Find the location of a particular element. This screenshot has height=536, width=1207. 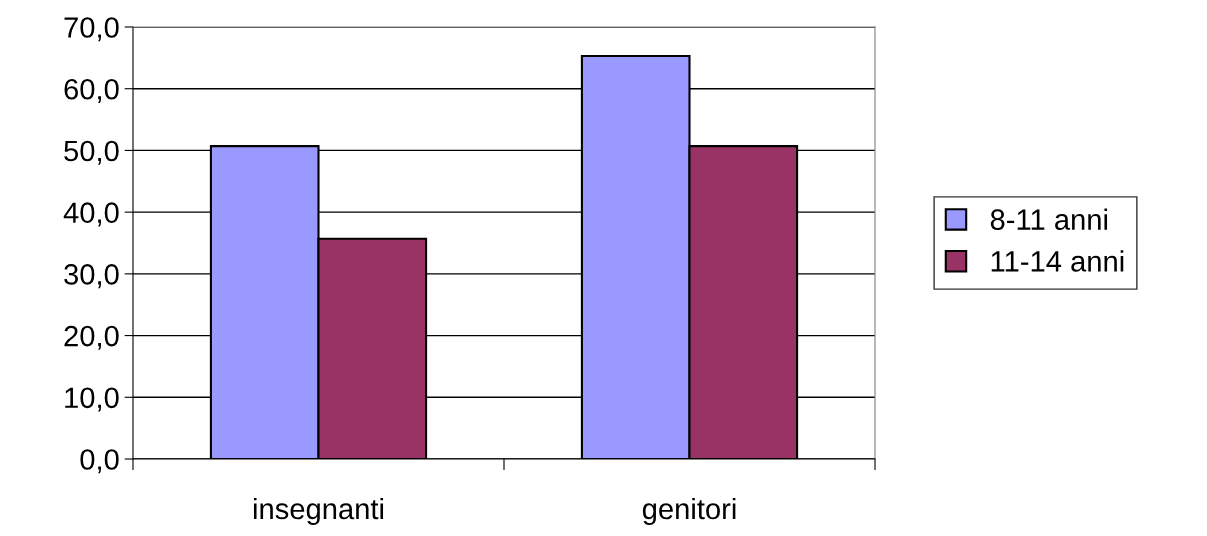

x-tick-label: insegnanti is located at coordinates (318, 511).